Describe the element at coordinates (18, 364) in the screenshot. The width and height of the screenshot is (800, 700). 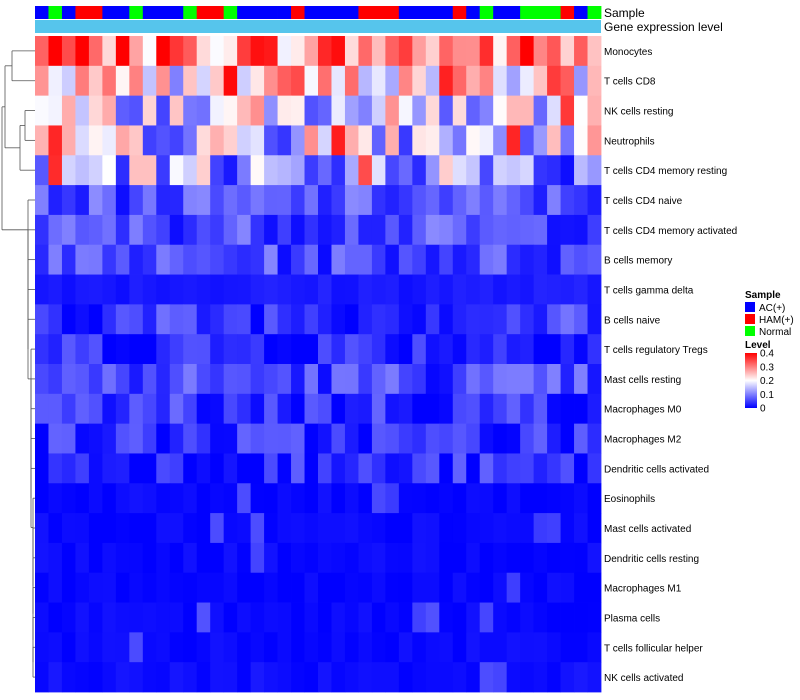
I see `row-dendrogram` at that location.